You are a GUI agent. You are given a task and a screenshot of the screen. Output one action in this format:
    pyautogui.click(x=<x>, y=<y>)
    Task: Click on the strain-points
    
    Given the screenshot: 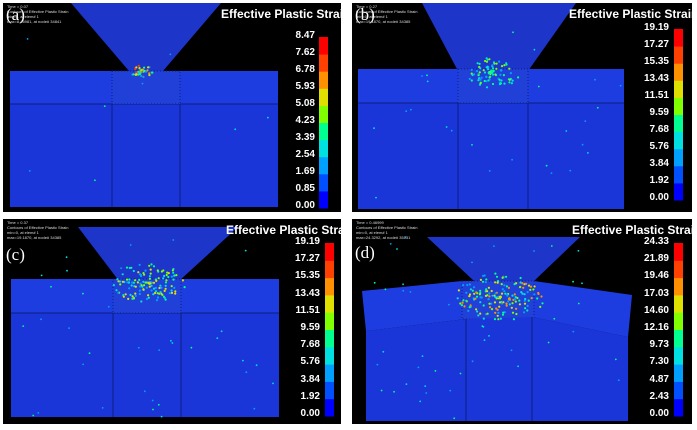 What is the action you would take?
    pyautogui.click(x=147, y=110)
    